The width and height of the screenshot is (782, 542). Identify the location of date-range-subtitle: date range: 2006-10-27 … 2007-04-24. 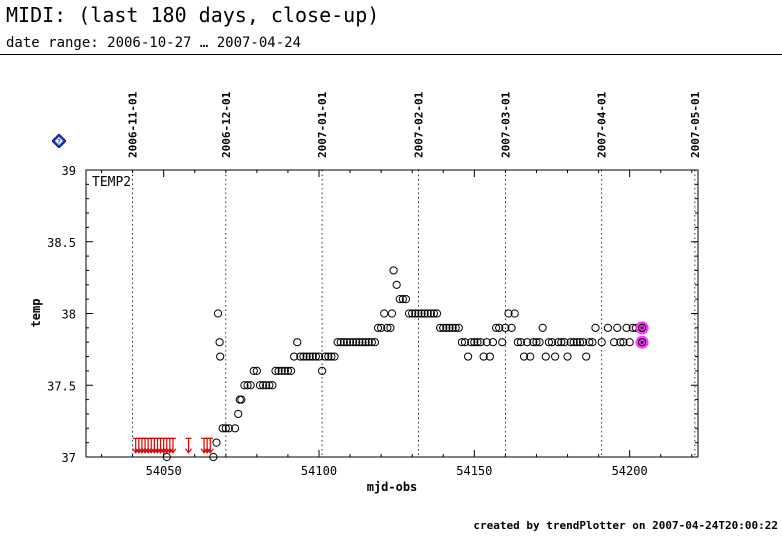
(154, 43).